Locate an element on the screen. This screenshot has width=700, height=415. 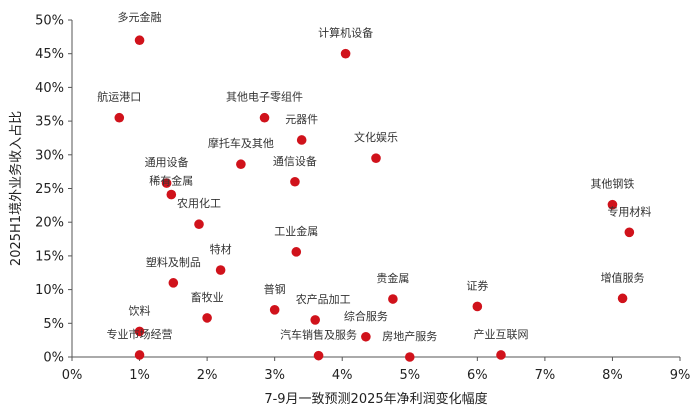
x-tick-label: 4% is located at coordinates (342, 375).